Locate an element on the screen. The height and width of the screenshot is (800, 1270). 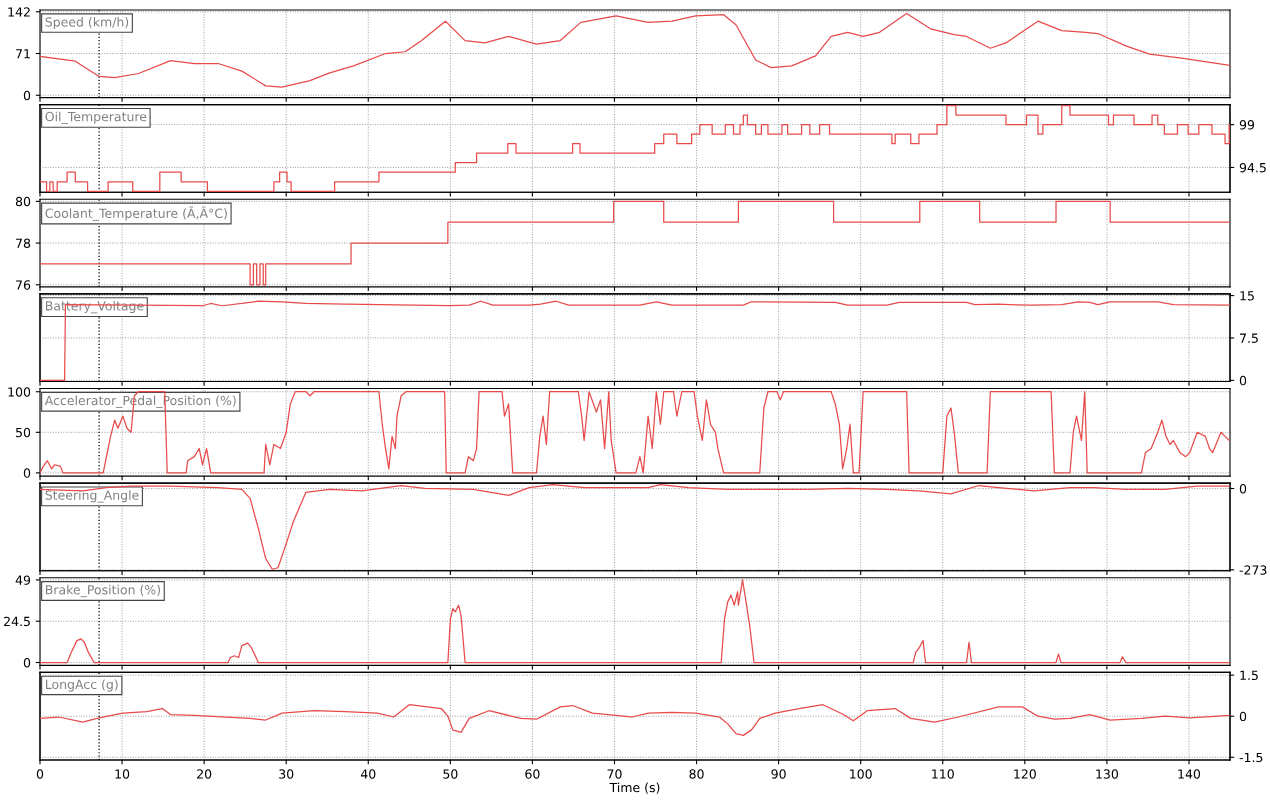
x-axis-title: Time (s) is located at coordinates (634, 788).